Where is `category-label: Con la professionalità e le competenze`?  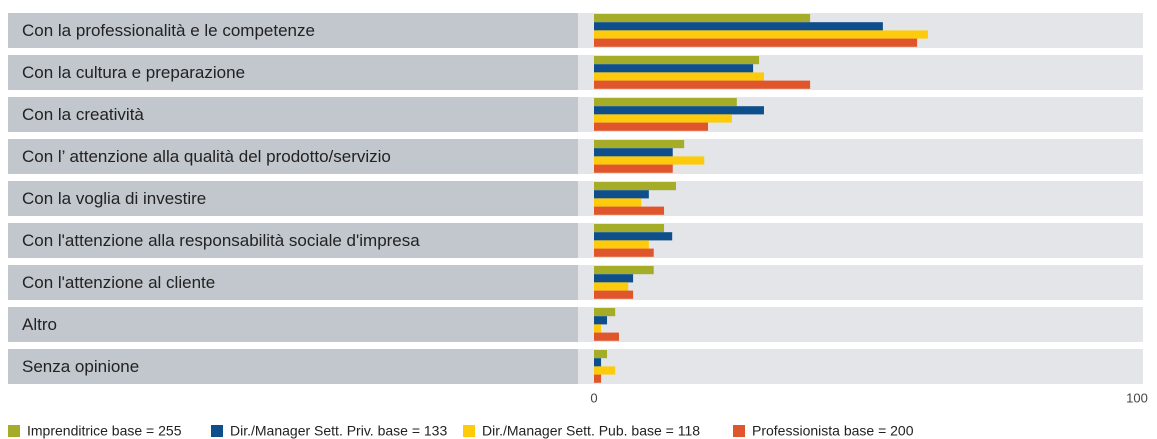 category-label: Con la professionalità e le competenze is located at coordinates (168, 30).